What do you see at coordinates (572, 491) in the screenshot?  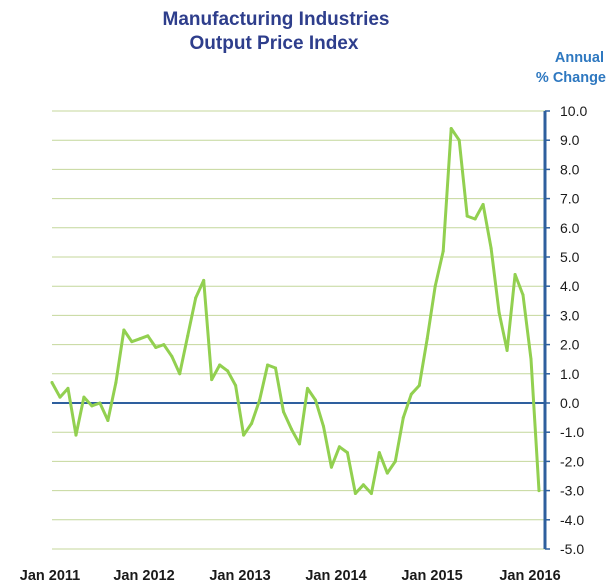 I see `y-tick-label: -3.0` at bounding box center [572, 491].